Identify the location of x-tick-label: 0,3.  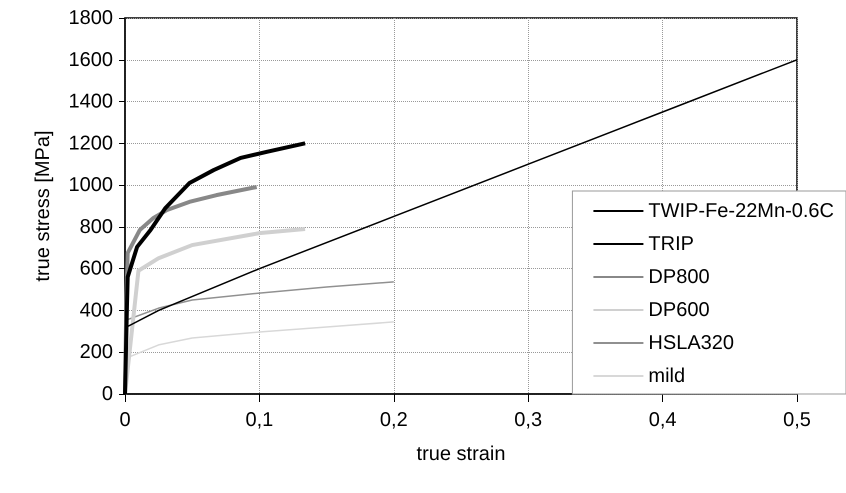
(528, 420).